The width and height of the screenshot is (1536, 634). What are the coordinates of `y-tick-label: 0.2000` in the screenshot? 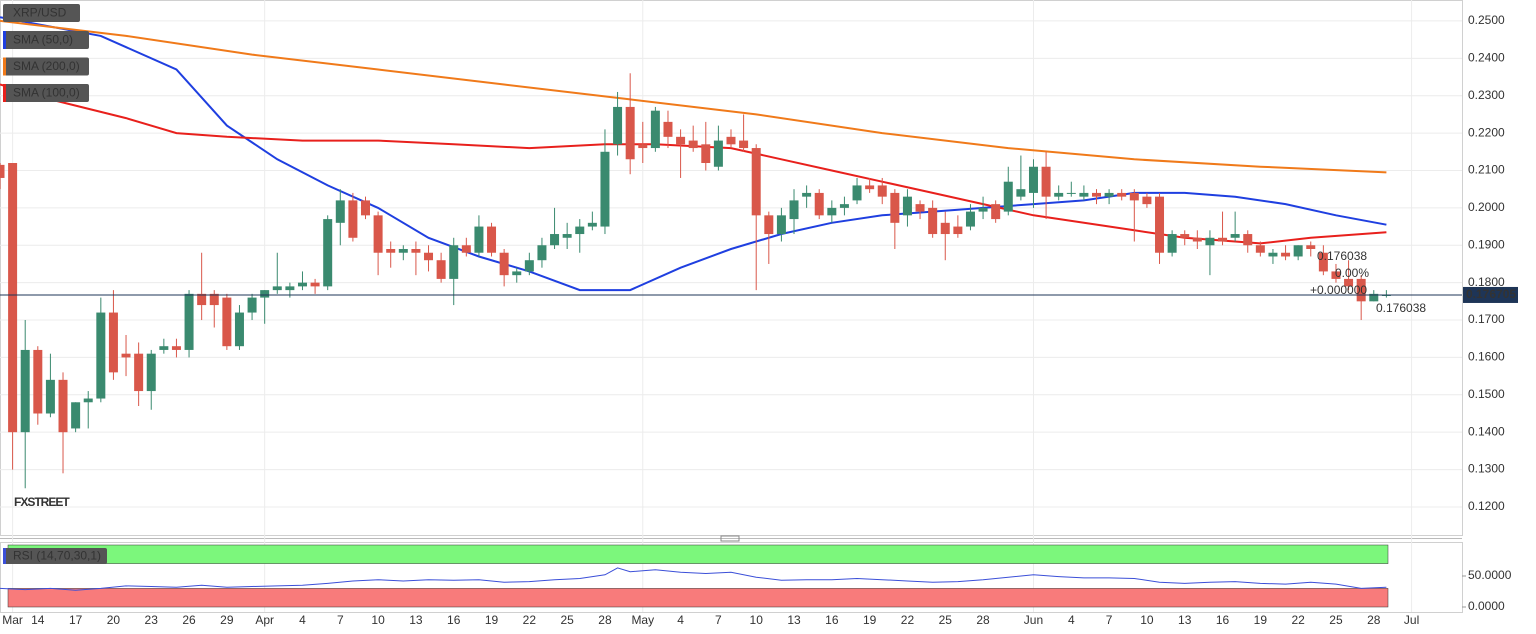 It's located at (1486, 207).